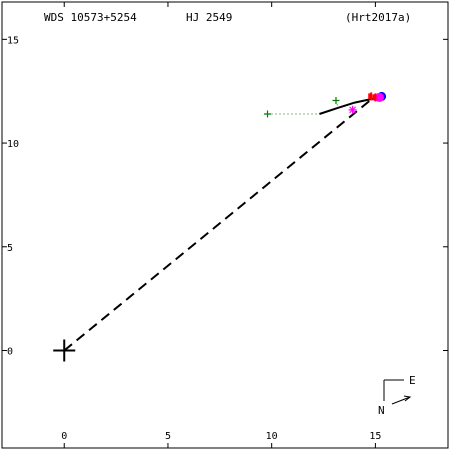 The height and width of the screenshot is (450, 450). What do you see at coordinates (13, 144) in the screenshot?
I see `y-tick-label: 10` at bounding box center [13, 144].